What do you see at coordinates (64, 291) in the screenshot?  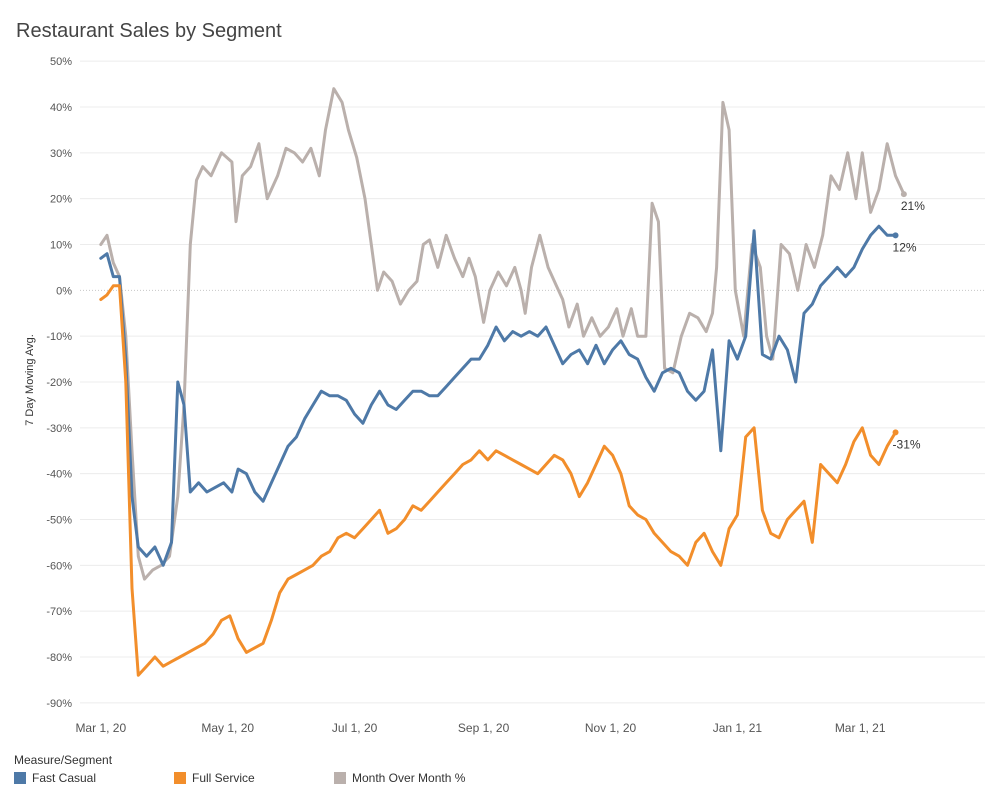 I see `y-tick-label: 0%` at bounding box center [64, 291].